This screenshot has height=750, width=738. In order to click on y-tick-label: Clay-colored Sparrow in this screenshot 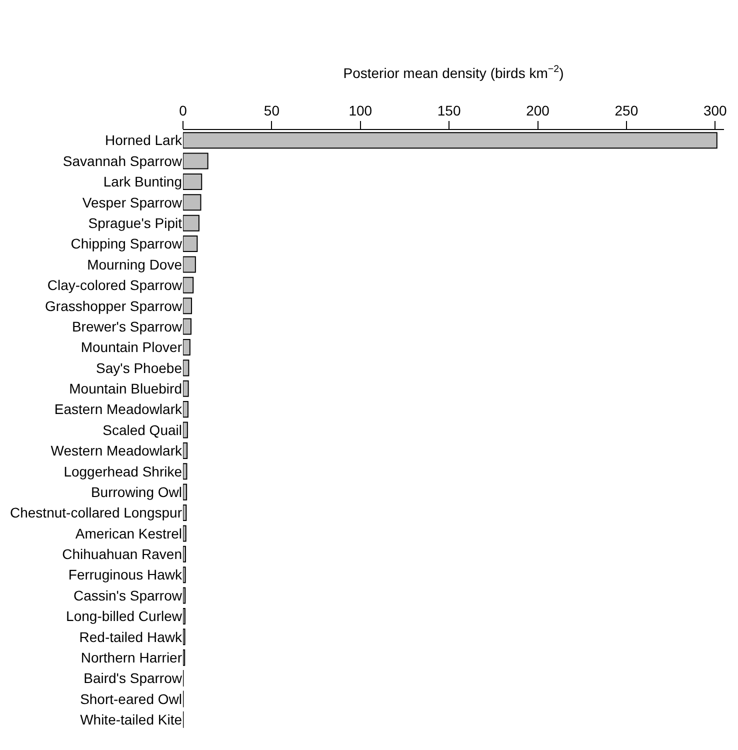, I will do `click(115, 285)`.